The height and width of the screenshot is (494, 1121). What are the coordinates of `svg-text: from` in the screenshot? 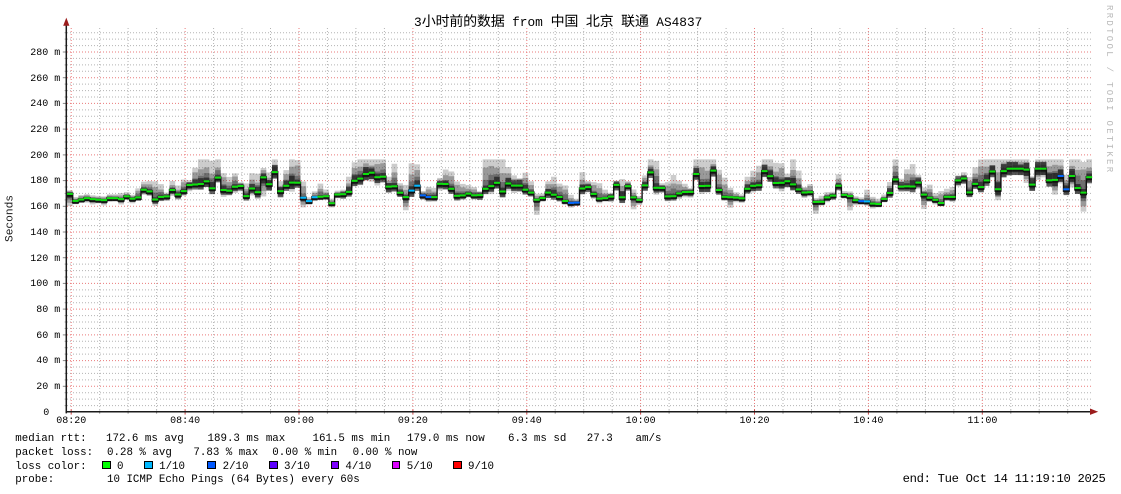 It's located at (527, 22).